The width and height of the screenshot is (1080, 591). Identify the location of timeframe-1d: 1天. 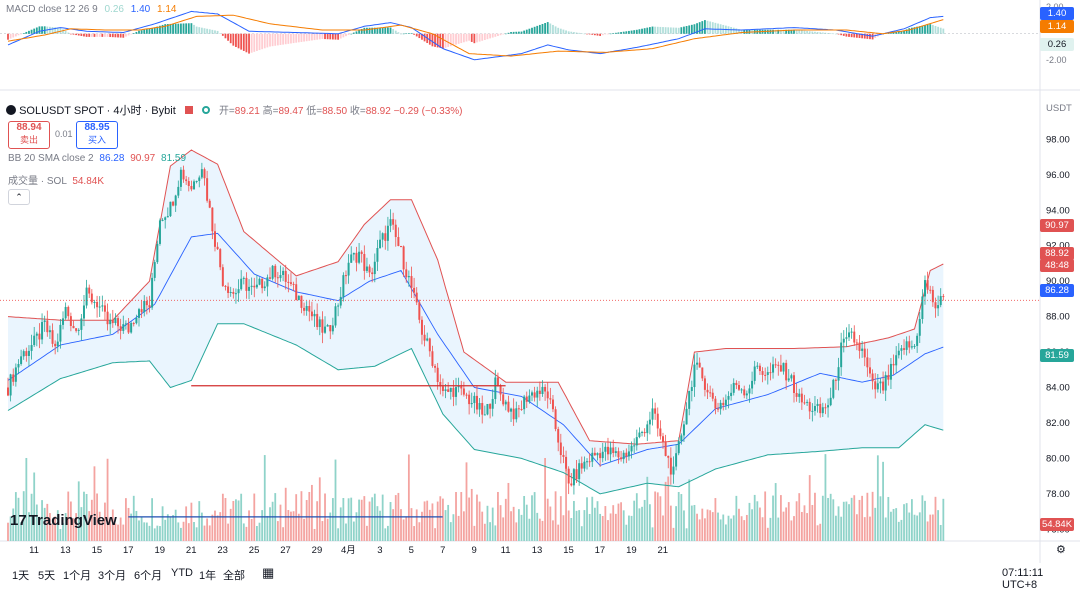
(21, 576).